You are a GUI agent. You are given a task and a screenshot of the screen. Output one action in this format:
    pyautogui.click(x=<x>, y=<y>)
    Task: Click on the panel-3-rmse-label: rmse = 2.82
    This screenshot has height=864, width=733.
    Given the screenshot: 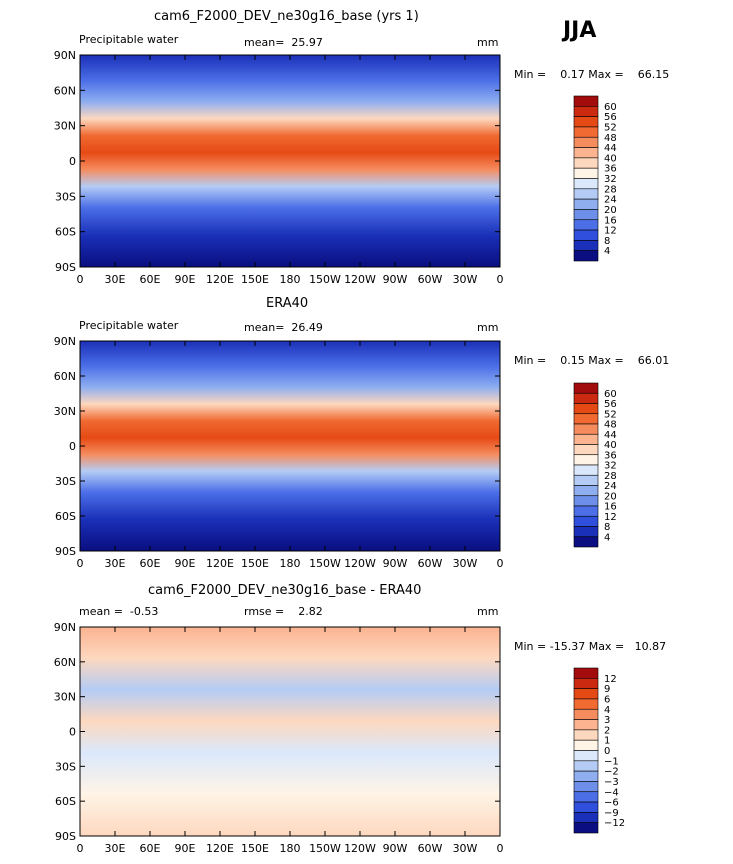 What is the action you would take?
    pyautogui.click(x=283, y=611)
    